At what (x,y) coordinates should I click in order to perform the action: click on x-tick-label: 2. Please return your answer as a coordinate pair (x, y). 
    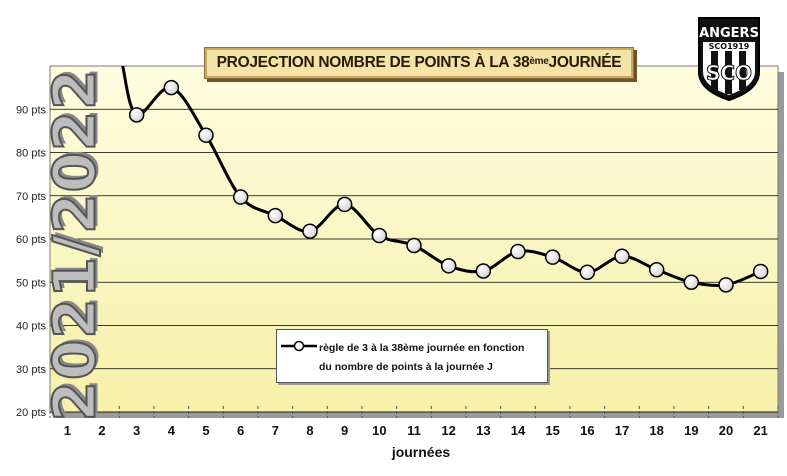
    Looking at the image, I should click on (101, 430).